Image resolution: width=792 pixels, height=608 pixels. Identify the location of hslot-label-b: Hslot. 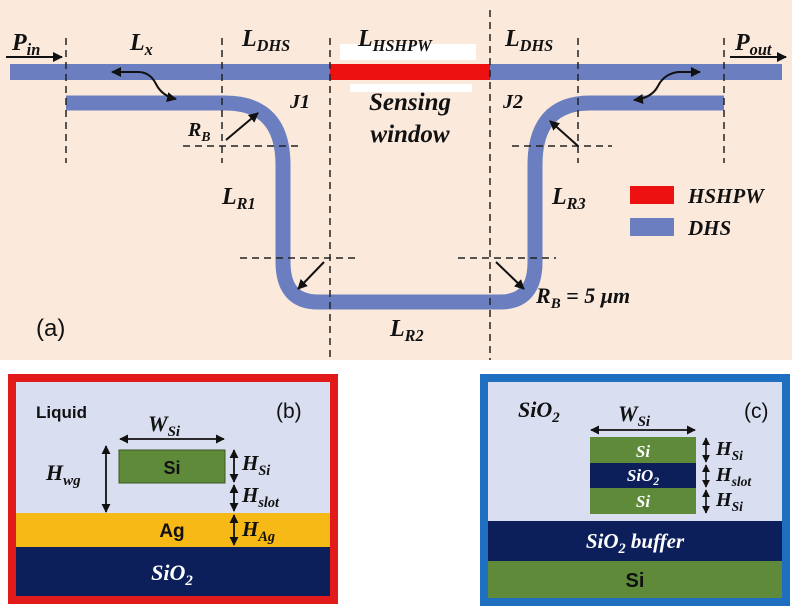
(260, 497).